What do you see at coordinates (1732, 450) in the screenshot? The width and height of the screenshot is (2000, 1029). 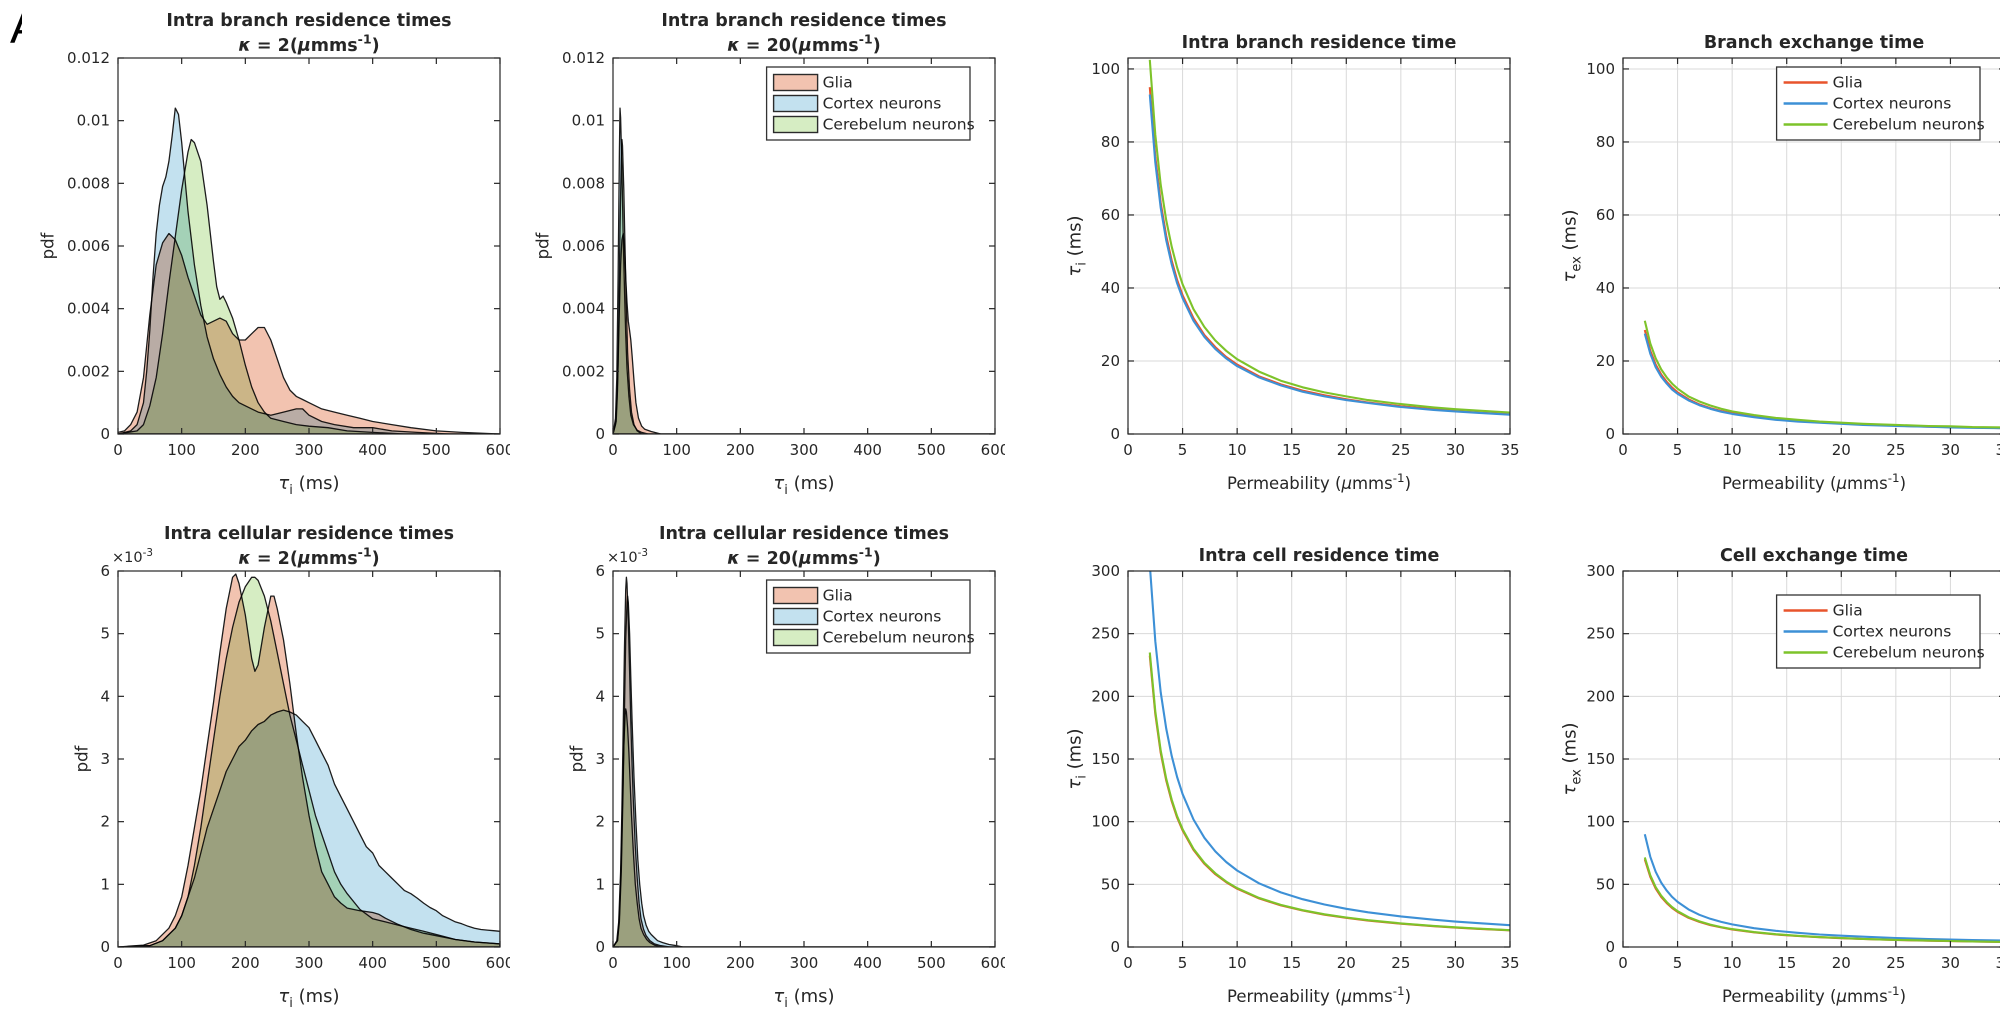 I see `x-tick-label: 10` at bounding box center [1732, 450].